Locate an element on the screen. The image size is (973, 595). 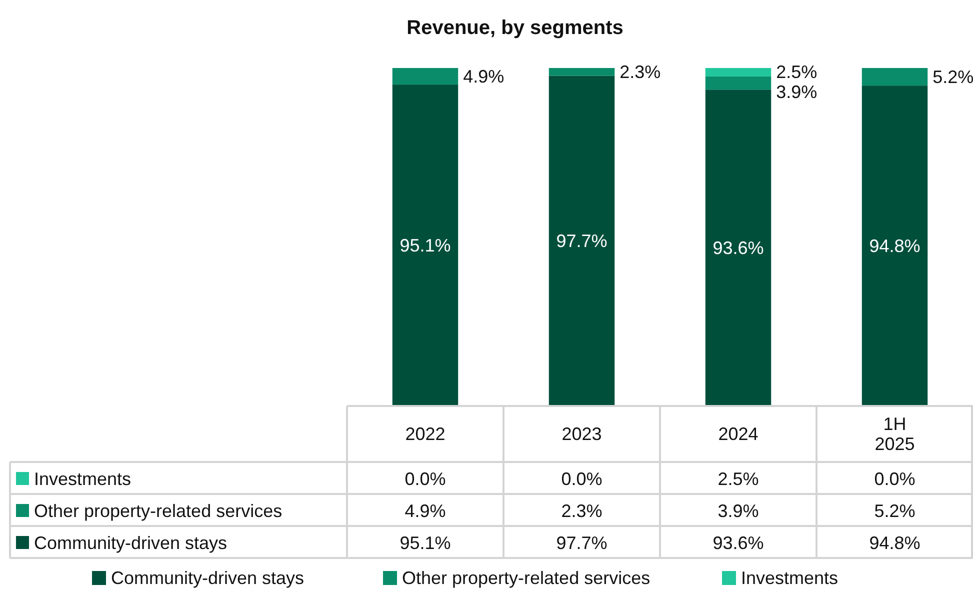
text: 94.8% is located at coordinates (894, 246).